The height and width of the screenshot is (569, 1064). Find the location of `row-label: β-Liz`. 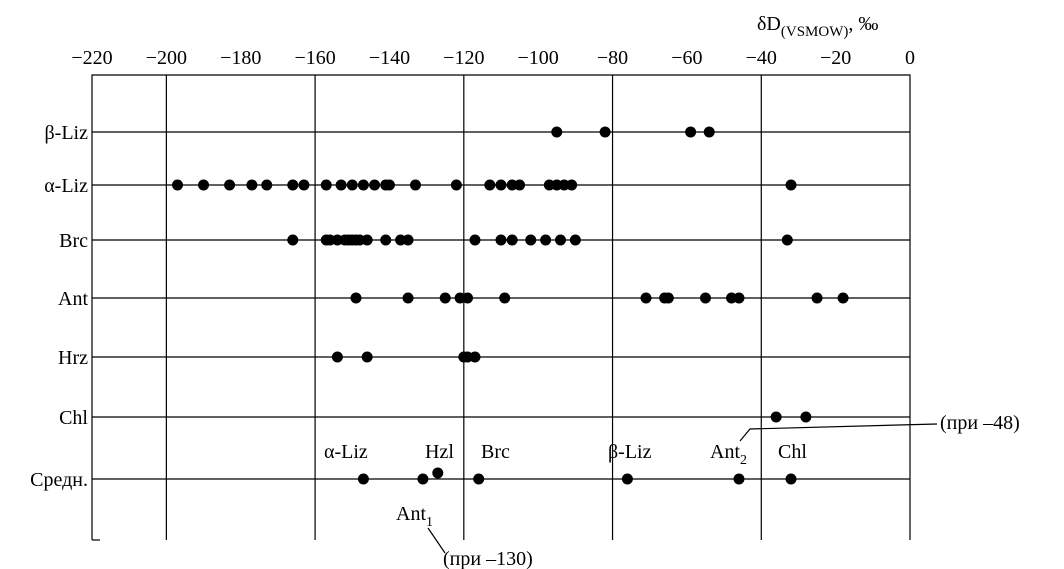

row-label: β-Liz is located at coordinates (67, 133).